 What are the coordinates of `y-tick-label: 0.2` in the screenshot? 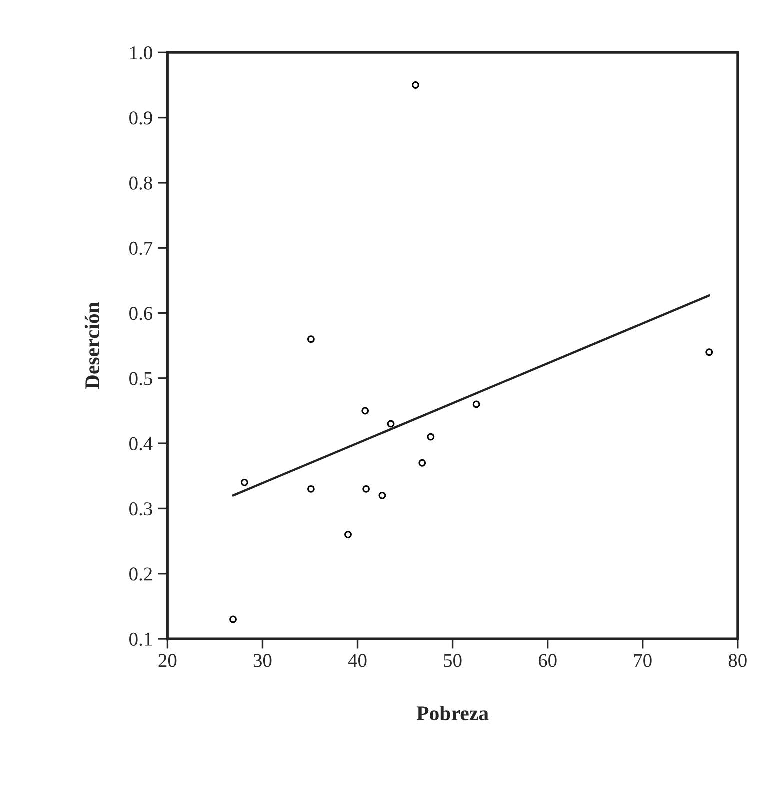 It's located at (141, 574).